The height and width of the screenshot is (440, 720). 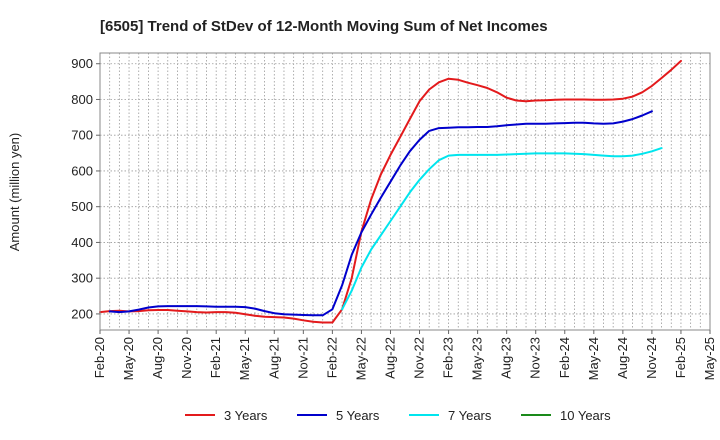 What do you see at coordinates (448, 357) in the screenshot?
I see `x-tick-label: Feb-23` at bounding box center [448, 357].